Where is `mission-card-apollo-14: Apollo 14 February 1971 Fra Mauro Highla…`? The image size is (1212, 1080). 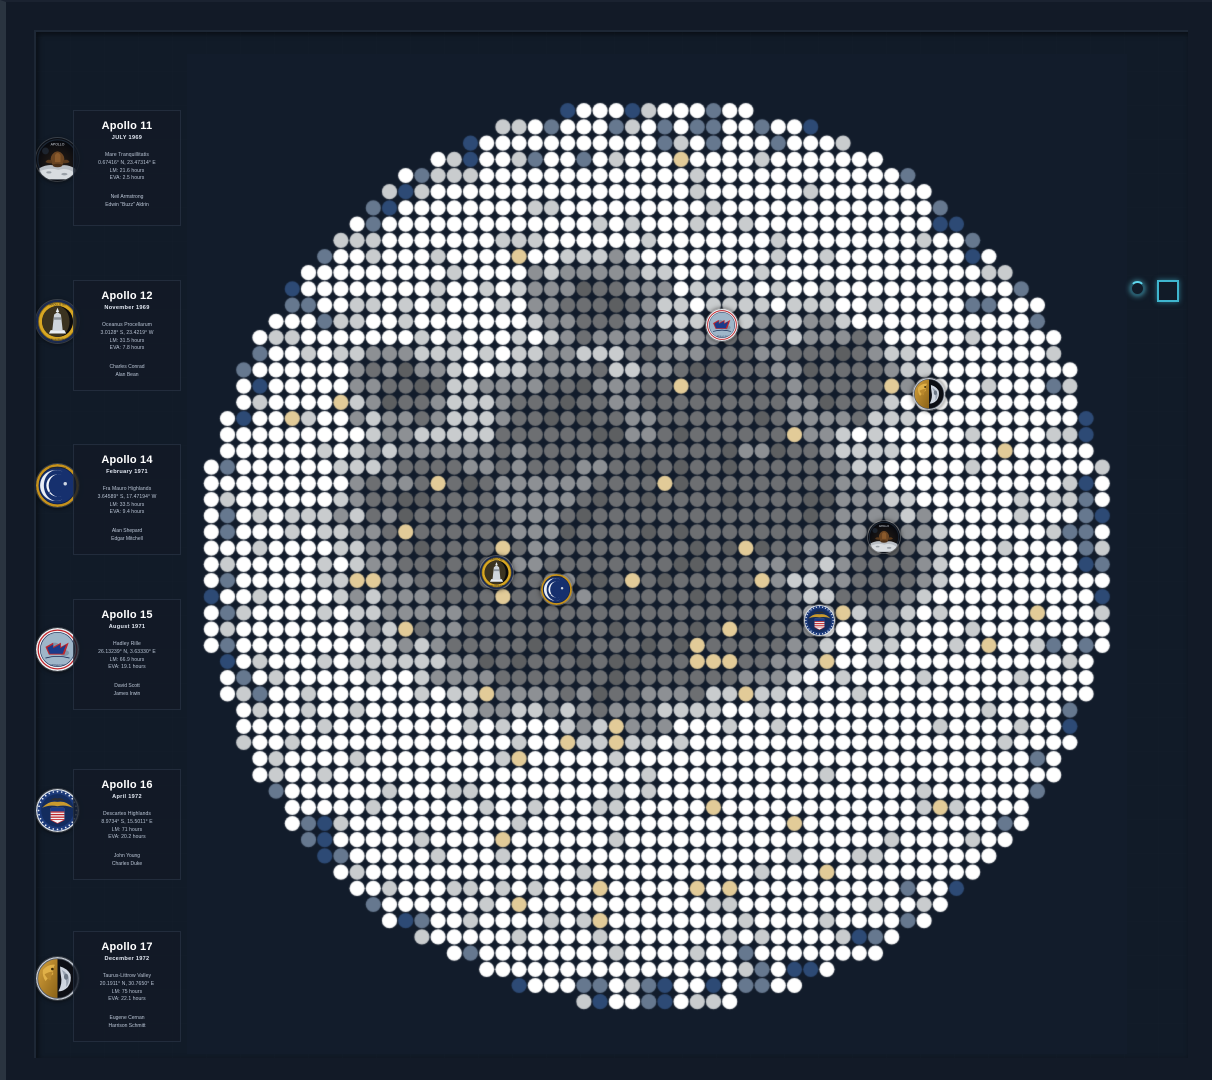 mission-card-apollo-14: Apollo 14 February 1971 Fra Mauro Highla… is located at coordinates (127, 499).